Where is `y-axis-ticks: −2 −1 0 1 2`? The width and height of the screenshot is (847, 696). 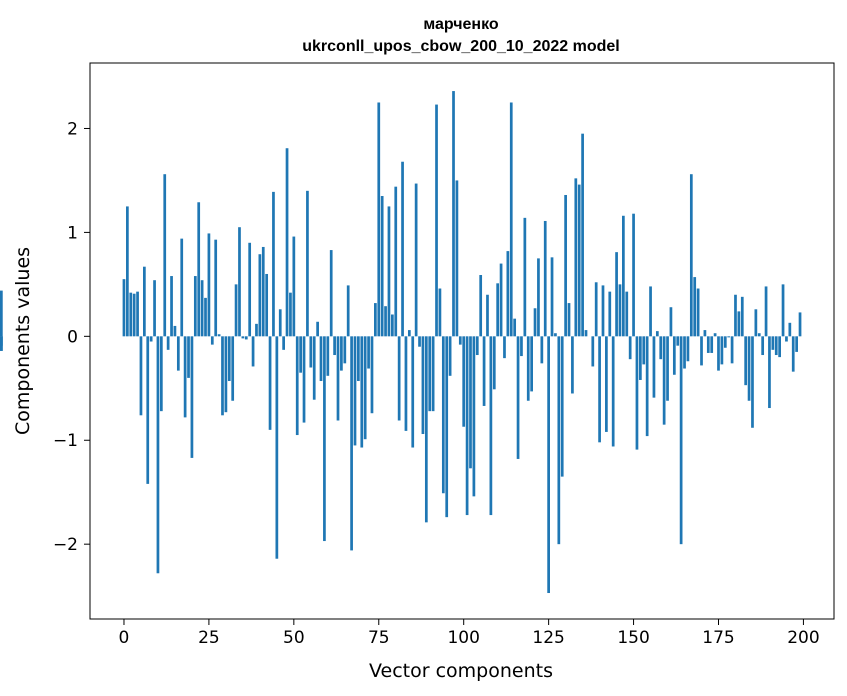
y-axis-ticks: −2 −1 0 1 2 is located at coordinates (71, 337).